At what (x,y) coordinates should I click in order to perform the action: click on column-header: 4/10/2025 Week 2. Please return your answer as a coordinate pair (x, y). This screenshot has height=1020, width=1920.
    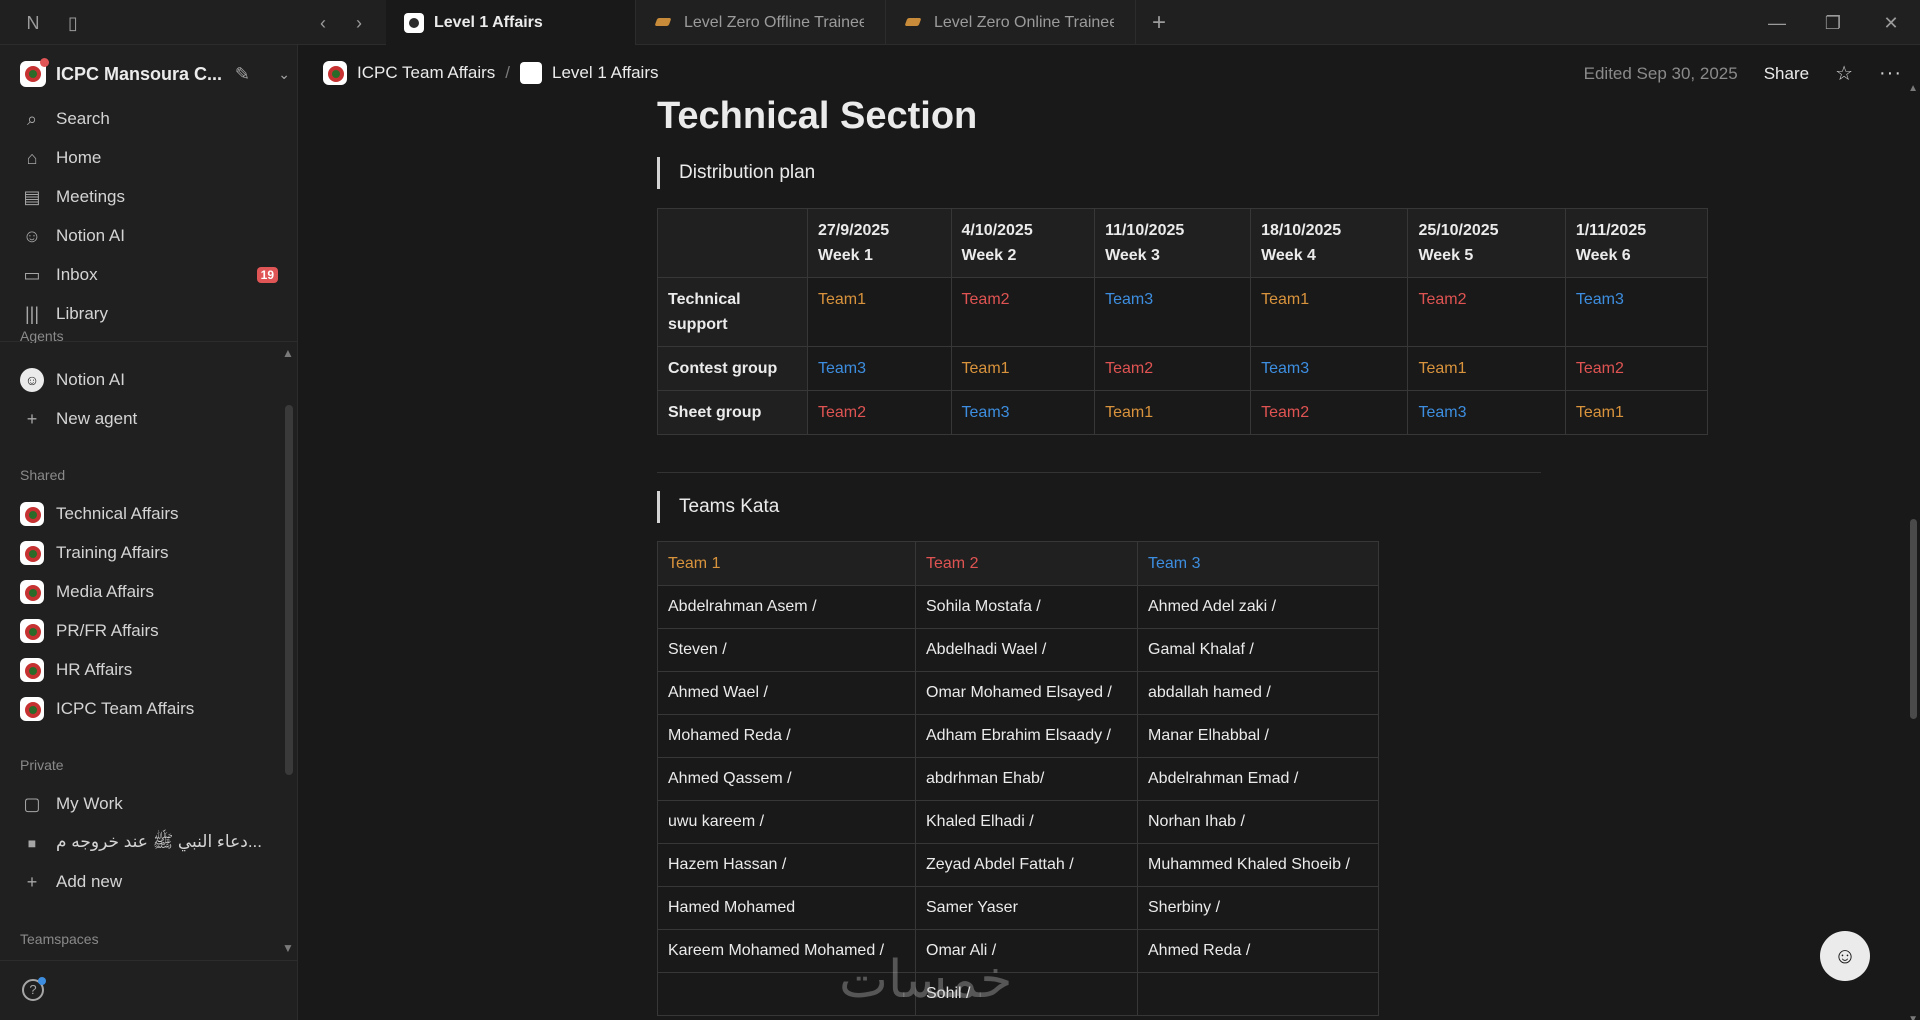
    Looking at the image, I should click on (1023, 243).